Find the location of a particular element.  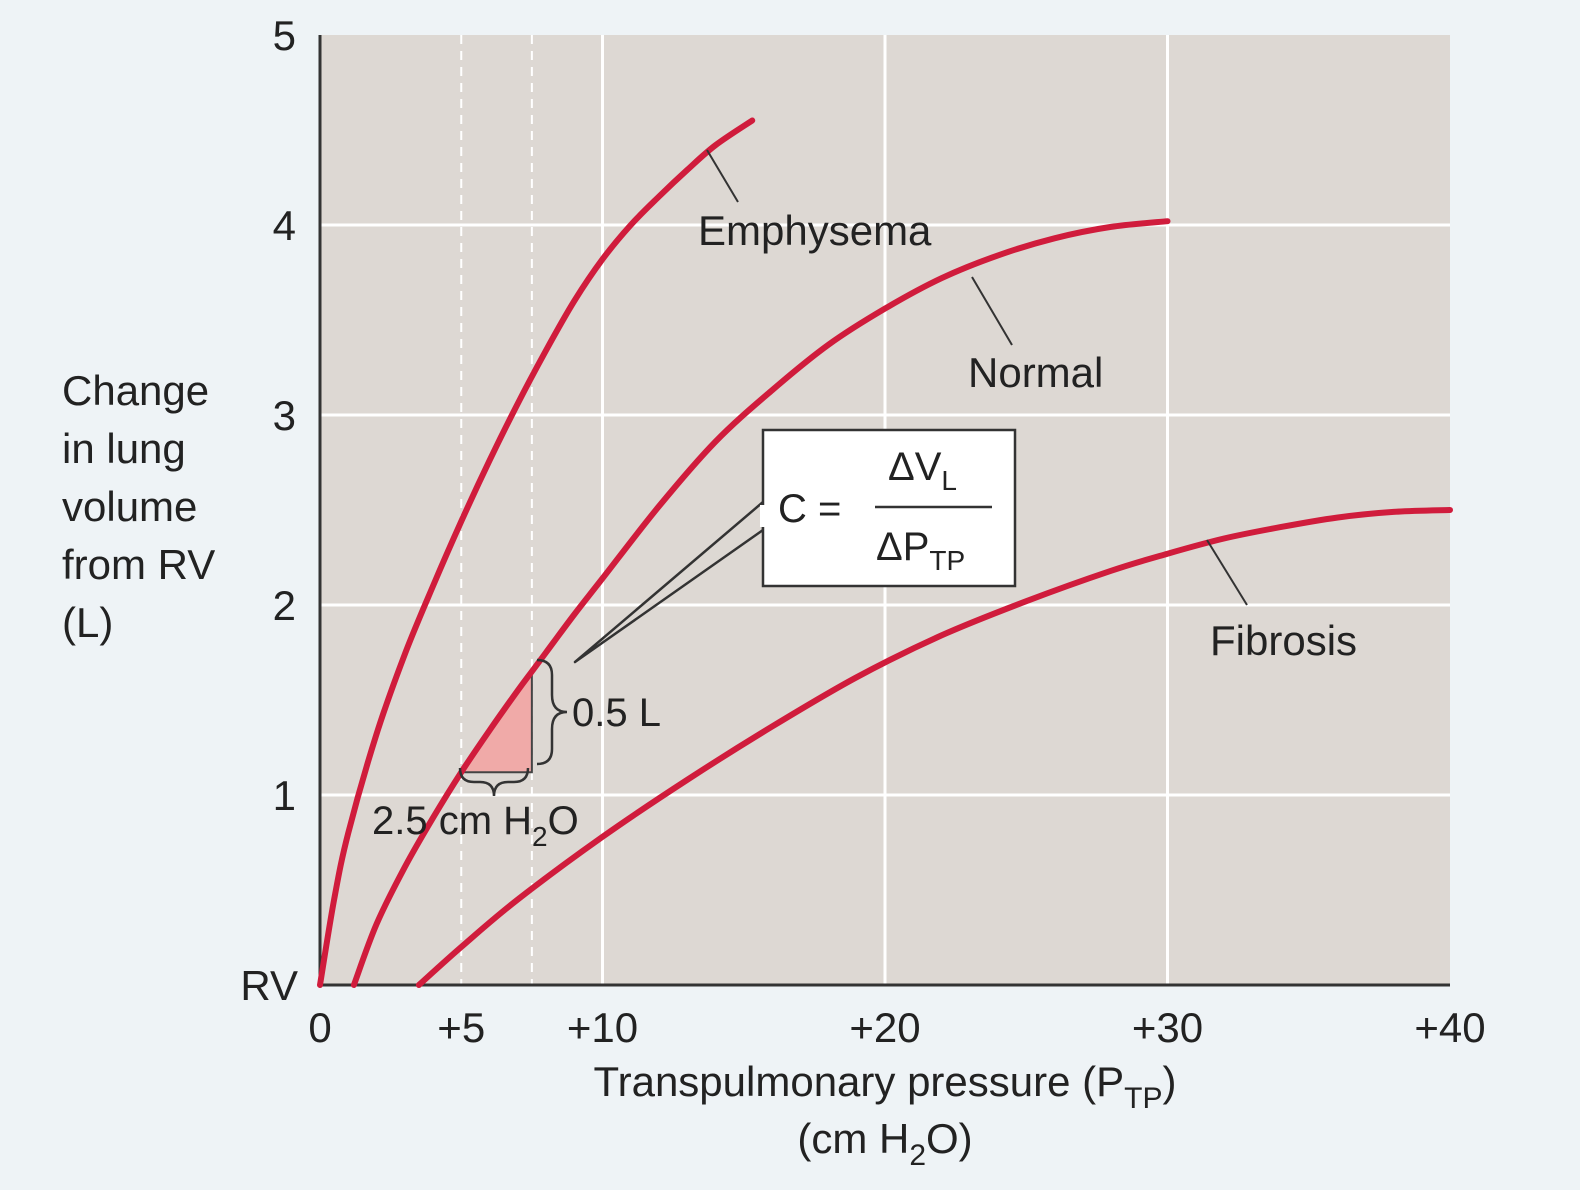

delta-v-label: 0.5 L is located at coordinates (616, 713).